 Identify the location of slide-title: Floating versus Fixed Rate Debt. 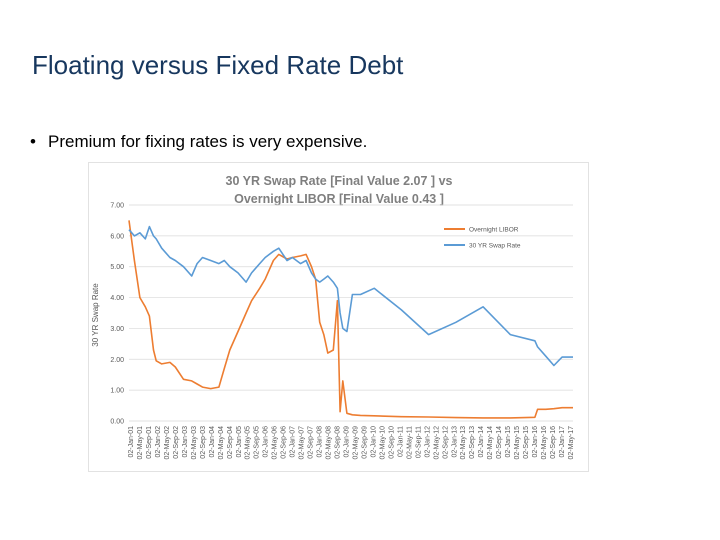
(218, 65).